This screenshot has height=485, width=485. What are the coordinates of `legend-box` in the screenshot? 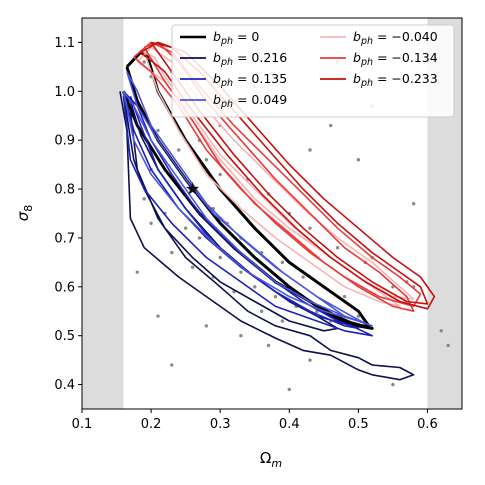 It's located at (313, 71).